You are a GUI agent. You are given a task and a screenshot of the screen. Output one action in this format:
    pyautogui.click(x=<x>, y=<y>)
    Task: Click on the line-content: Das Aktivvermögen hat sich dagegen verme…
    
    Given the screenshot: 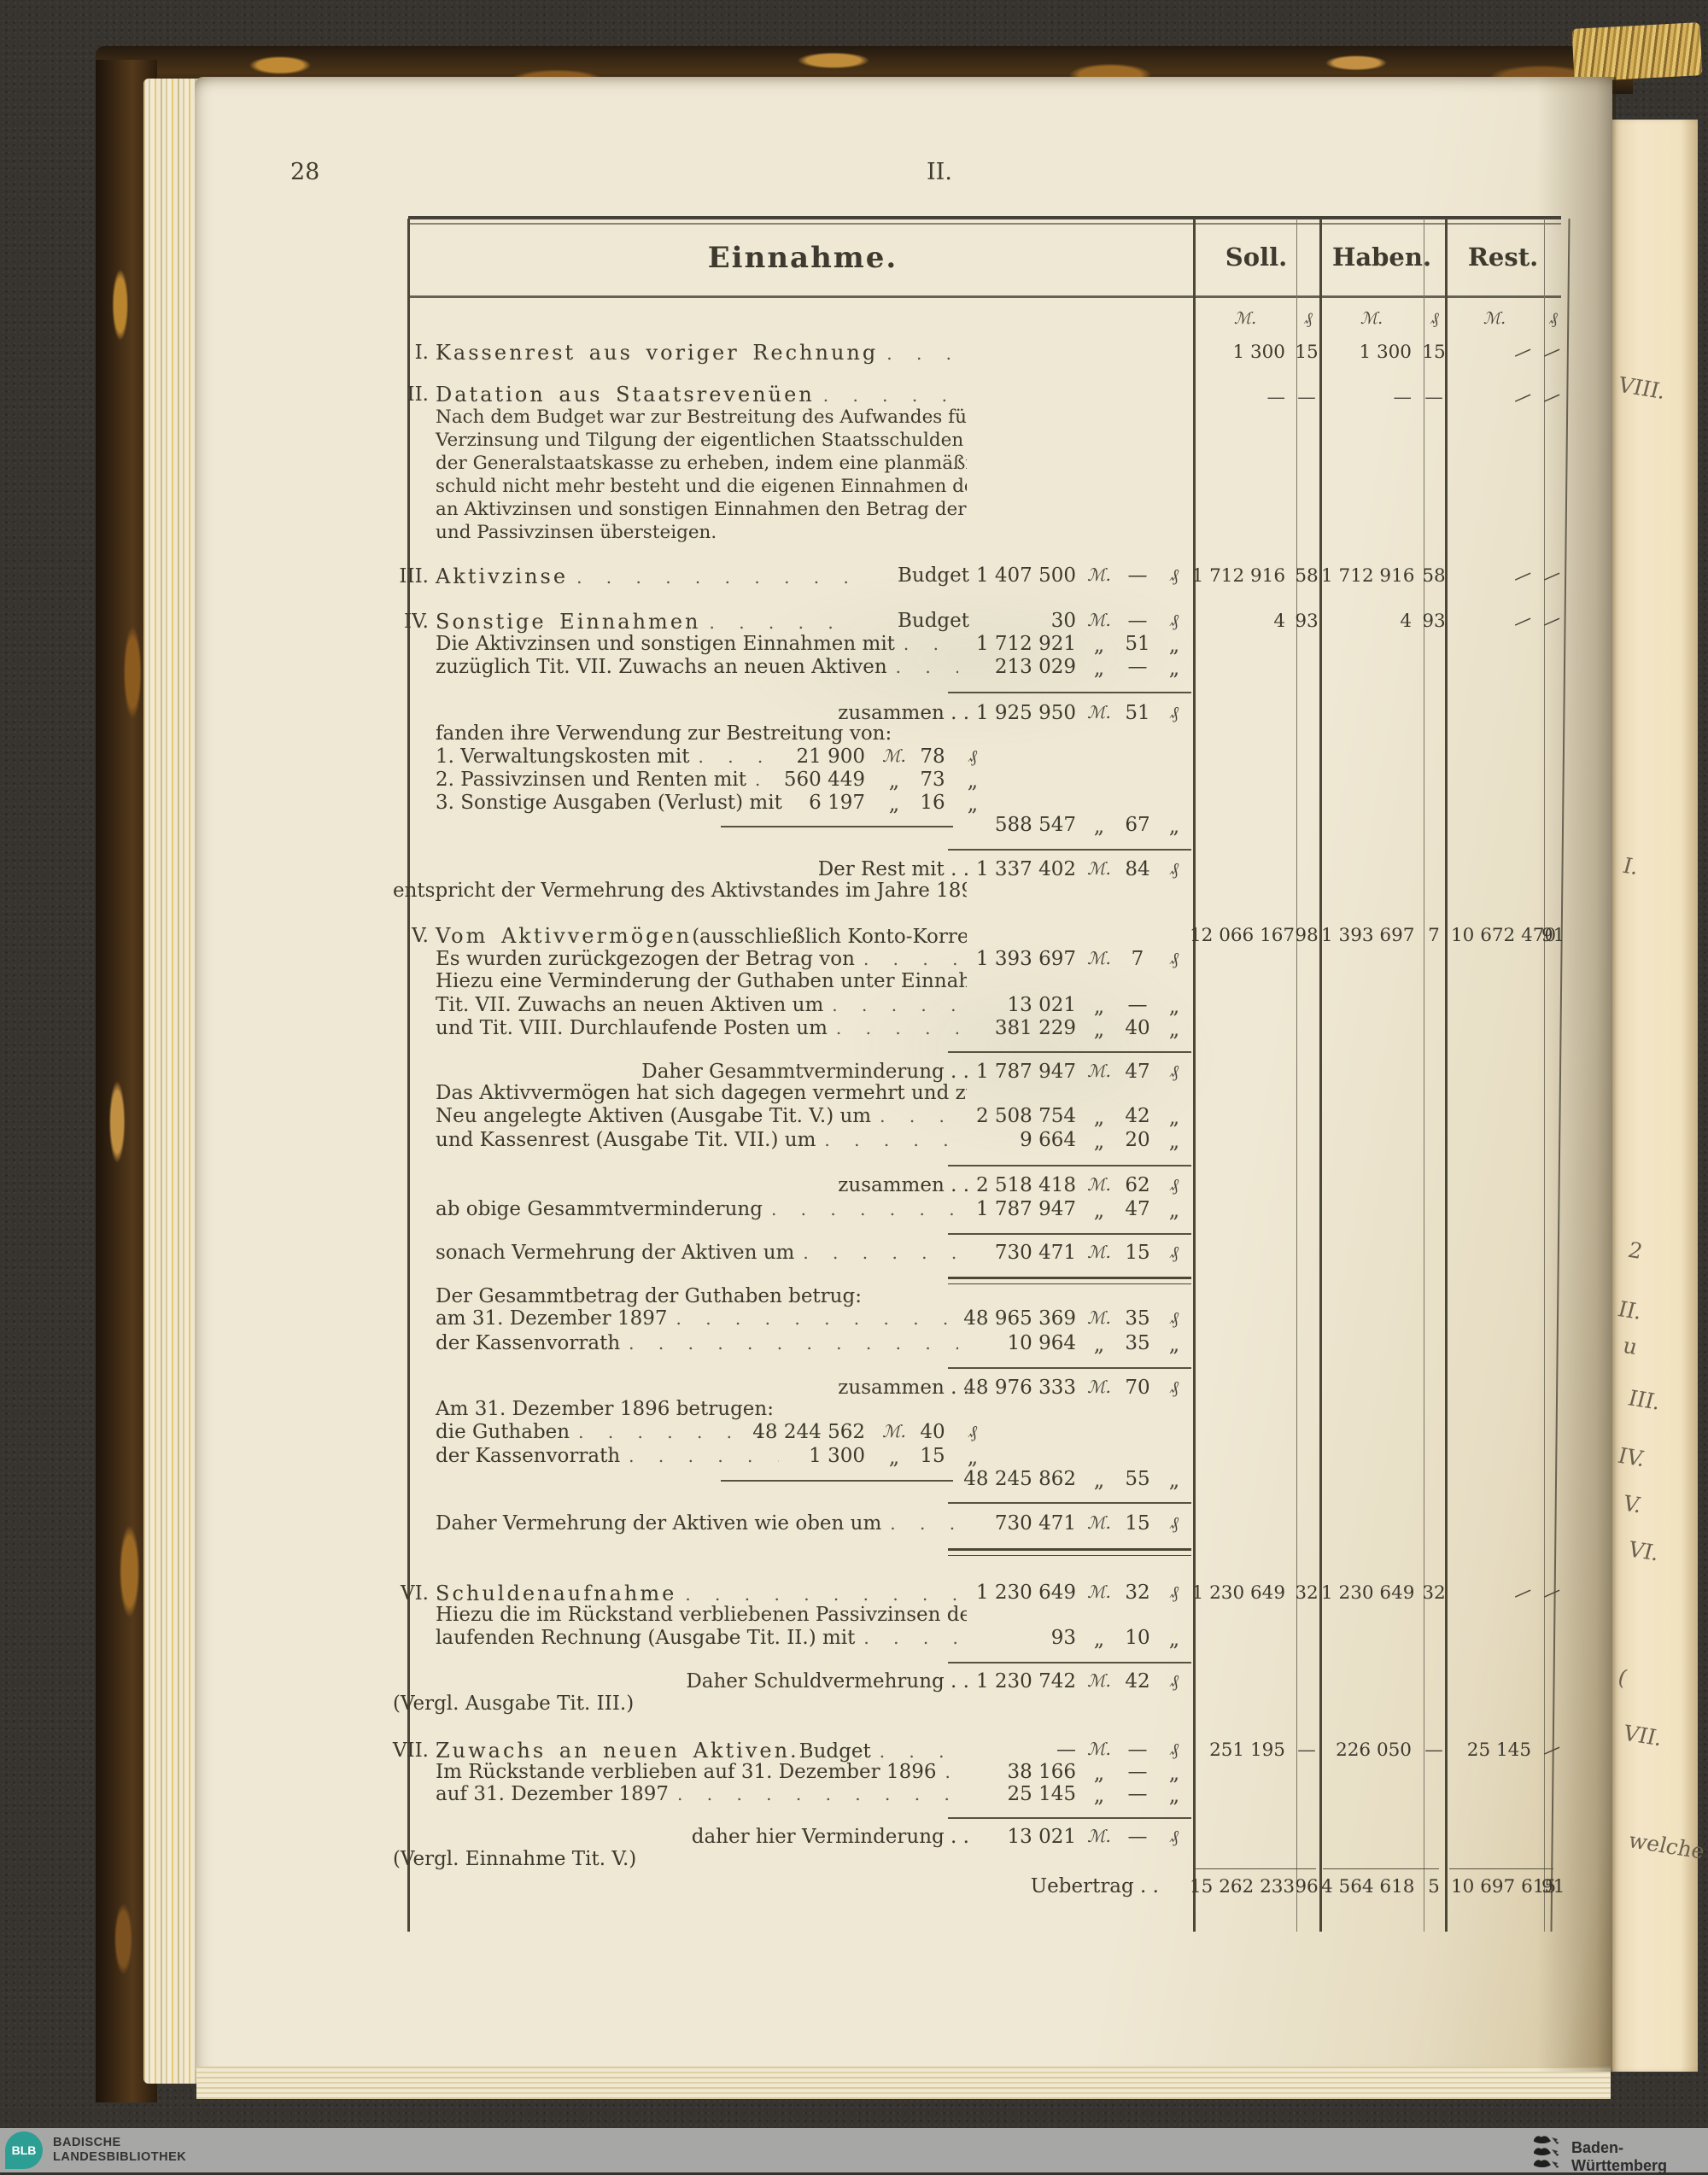 What is the action you would take?
    pyautogui.click(x=676, y=1093)
    